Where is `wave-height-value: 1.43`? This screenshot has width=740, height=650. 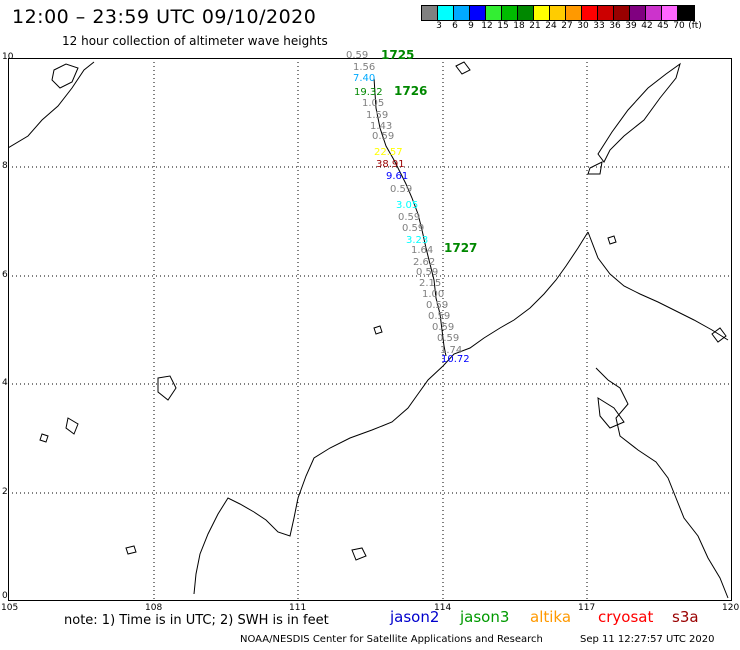
wave-height-value: 1.43 is located at coordinates (381, 126).